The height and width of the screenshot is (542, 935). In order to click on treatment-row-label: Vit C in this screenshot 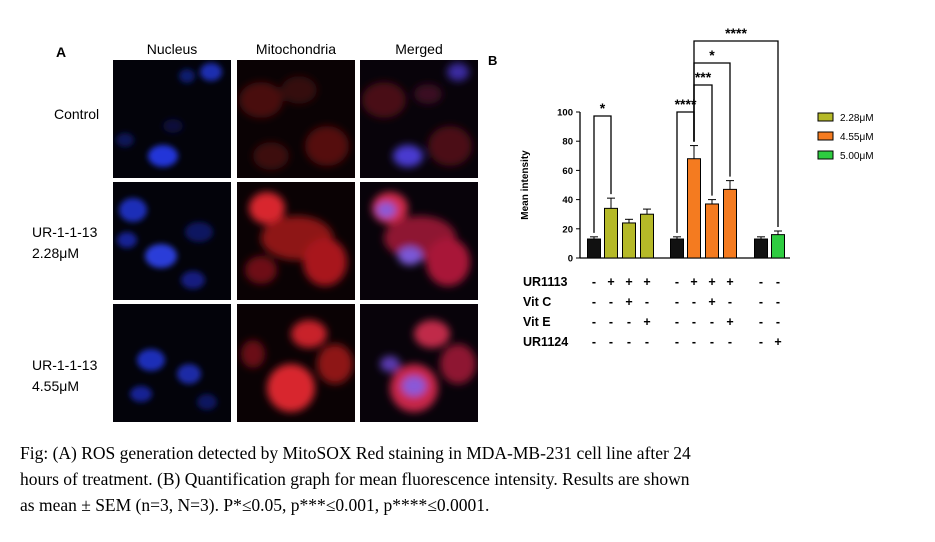, I will do `click(537, 302)`.